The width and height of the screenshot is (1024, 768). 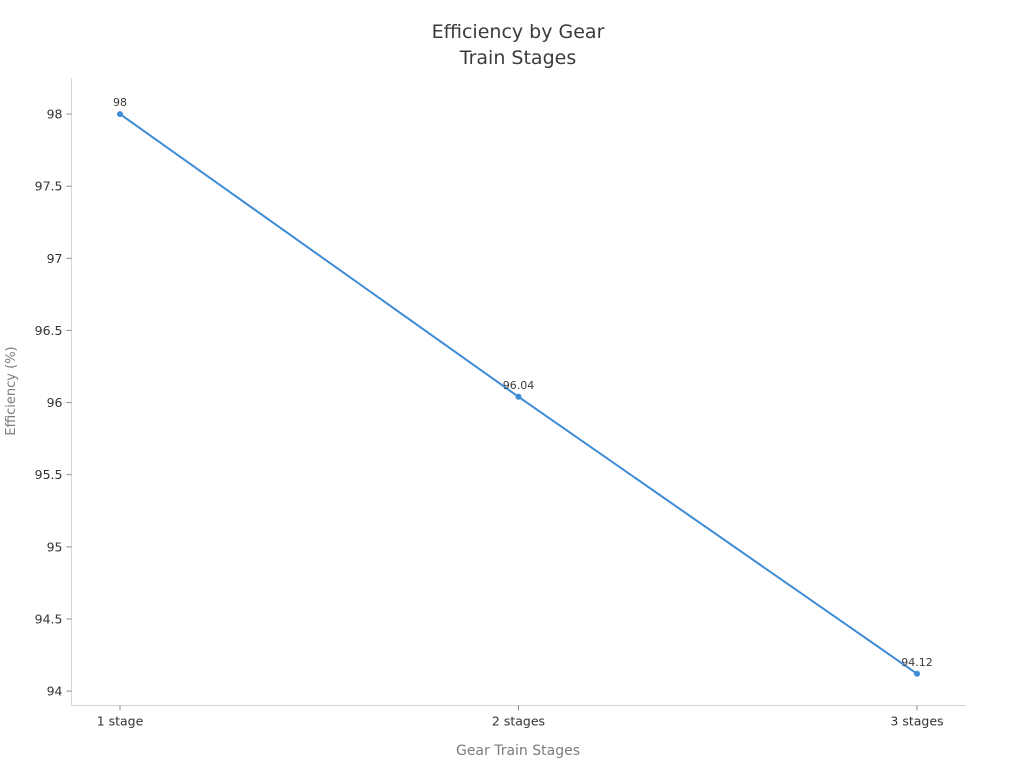 What do you see at coordinates (517, 58) in the screenshot?
I see `chart-title-line-2: Train Stages` at bounding box center [517, 58].